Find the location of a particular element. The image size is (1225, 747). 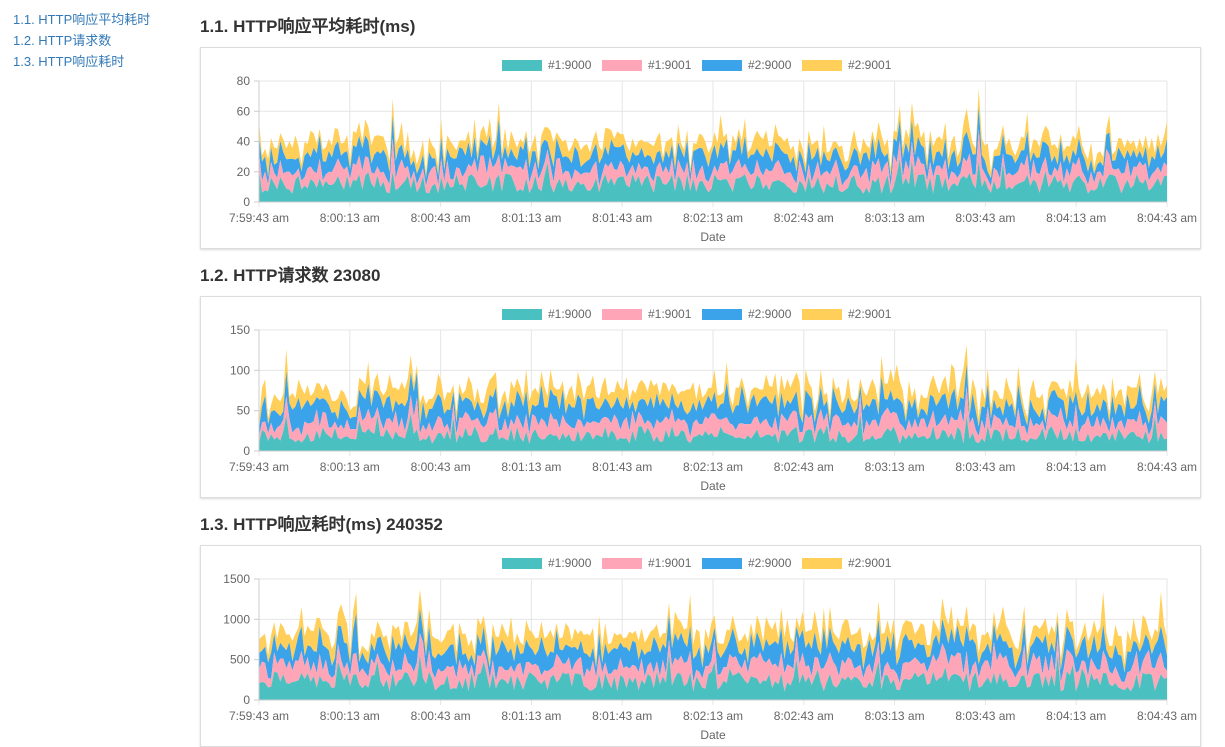

y-tick-label: 100 is located at coordinates (240, 370).